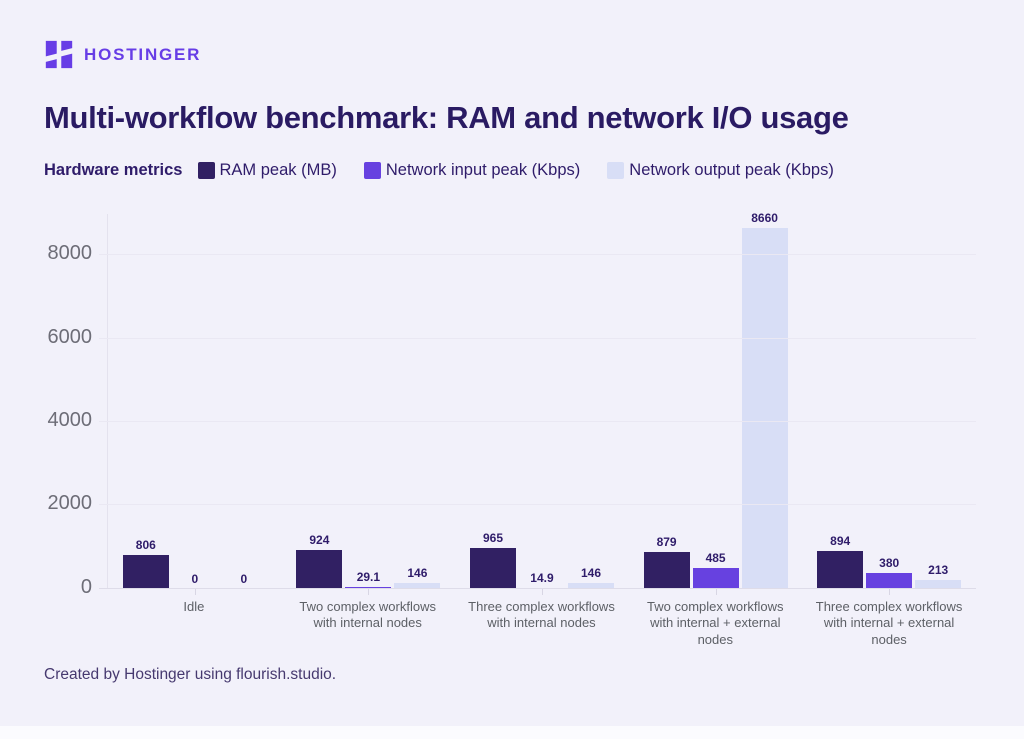 The width and height of the screenshot is (1024, 739). I want to click on brand-header: HOSTINGER, so click(512, 35).